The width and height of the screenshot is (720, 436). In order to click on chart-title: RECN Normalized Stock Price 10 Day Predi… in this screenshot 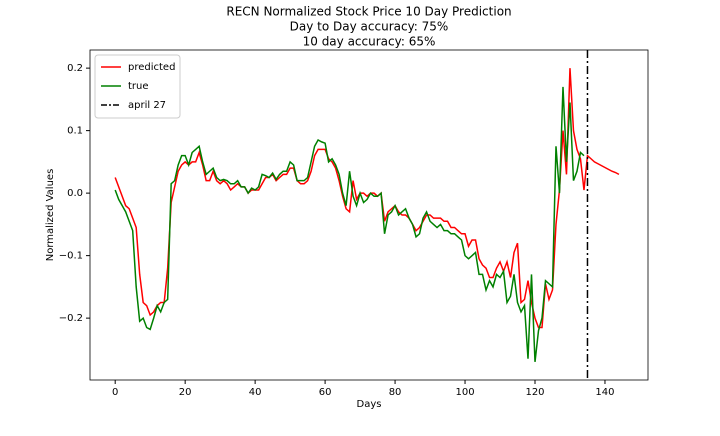, I will do `click(368, 12)`.